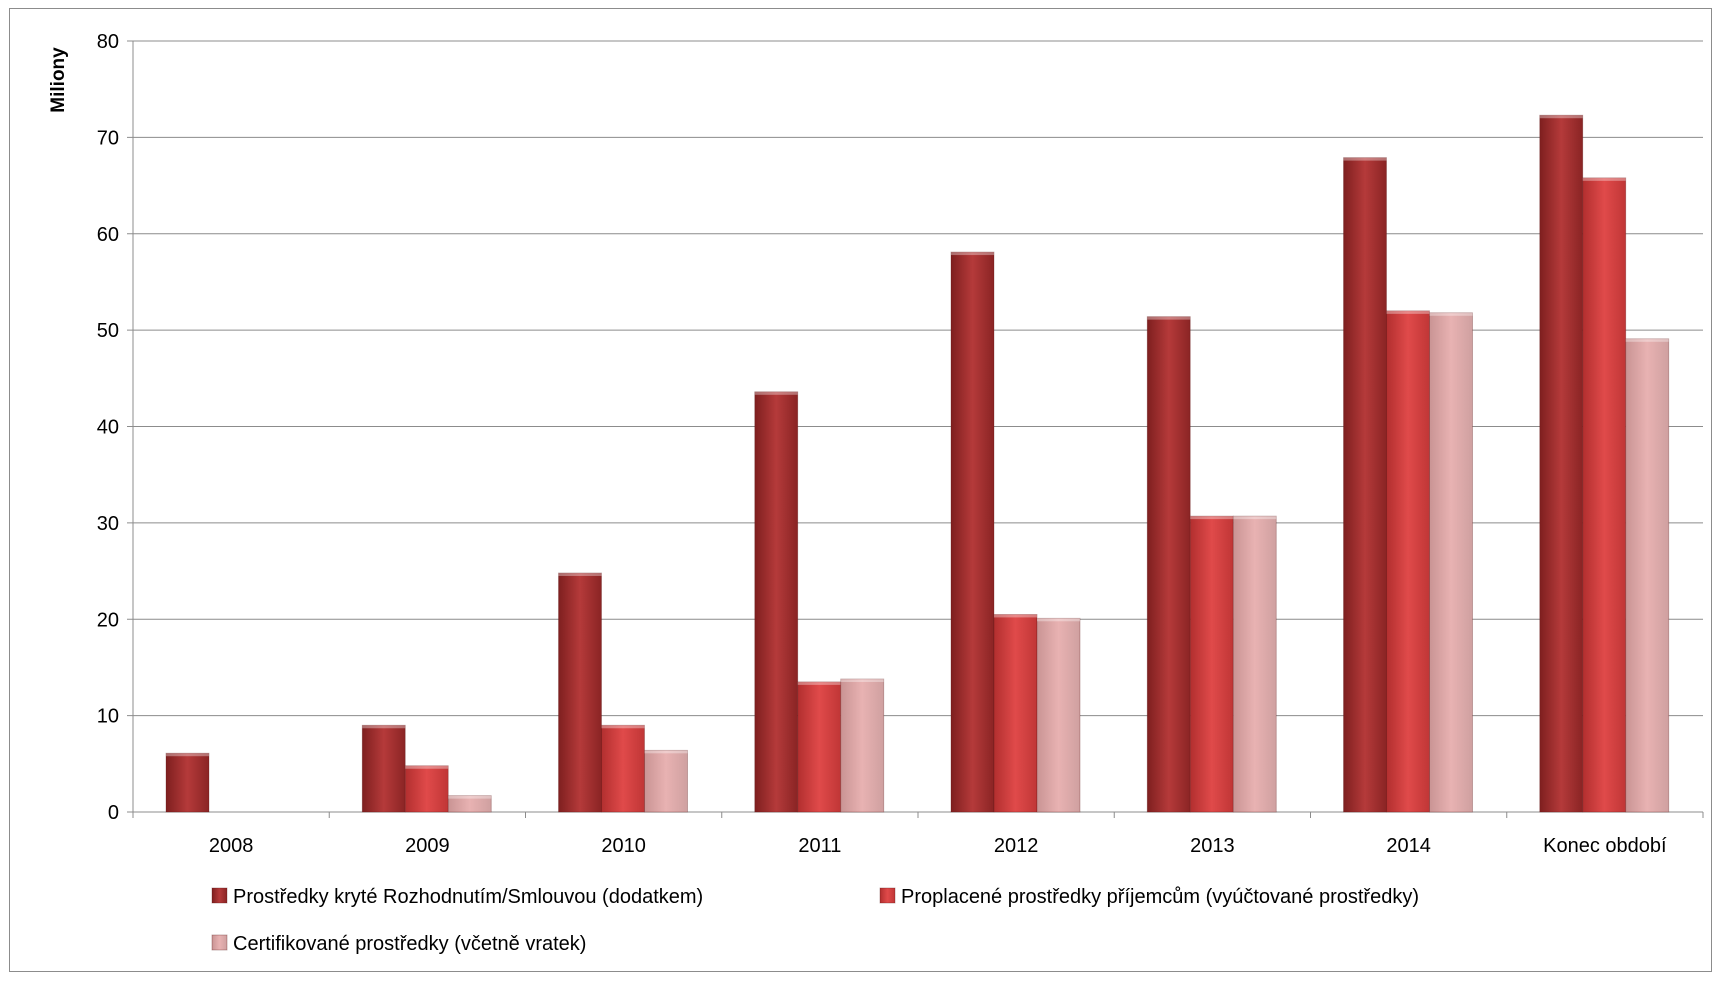  Describe the element at coordinates (1058, 715) in the screenshot. I see `bar-2-2012` at that location.